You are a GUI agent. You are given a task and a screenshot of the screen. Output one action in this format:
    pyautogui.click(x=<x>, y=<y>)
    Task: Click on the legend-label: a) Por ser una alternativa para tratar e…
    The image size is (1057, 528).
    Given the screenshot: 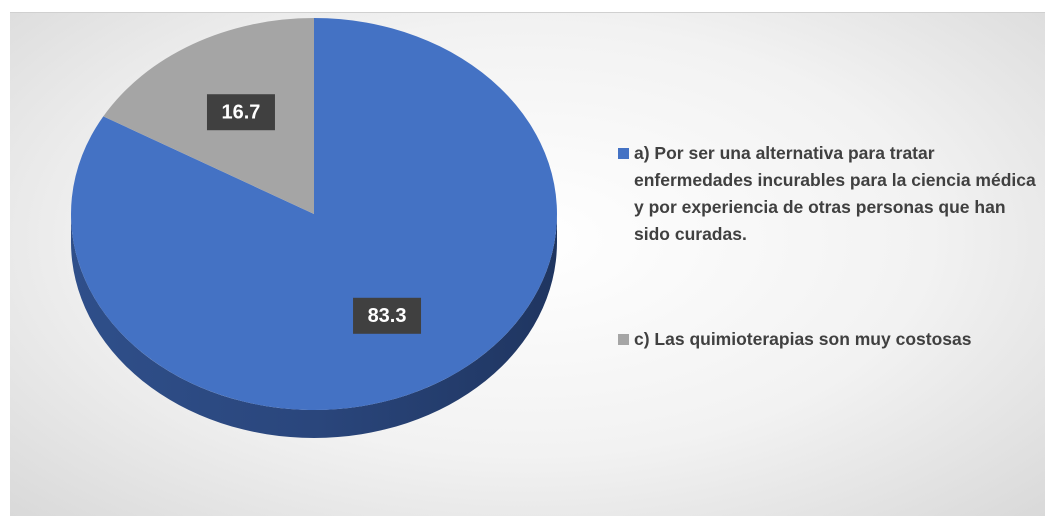 What is the action you would take?
    pyautogui.click(x=835, y=193)
    